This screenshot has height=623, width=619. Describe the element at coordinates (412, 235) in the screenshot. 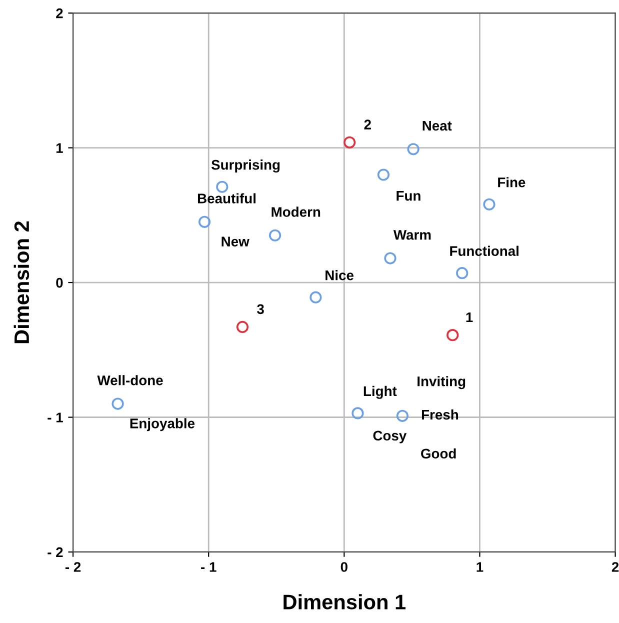

I see `annotation: Warm` at that location.